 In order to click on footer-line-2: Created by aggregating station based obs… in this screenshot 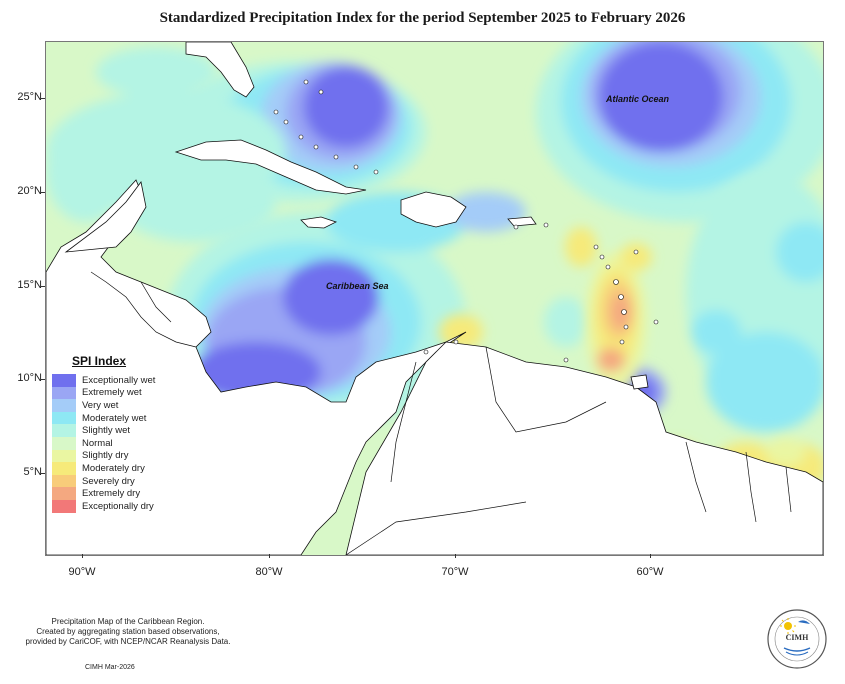, I will do `click(128, 631)`.